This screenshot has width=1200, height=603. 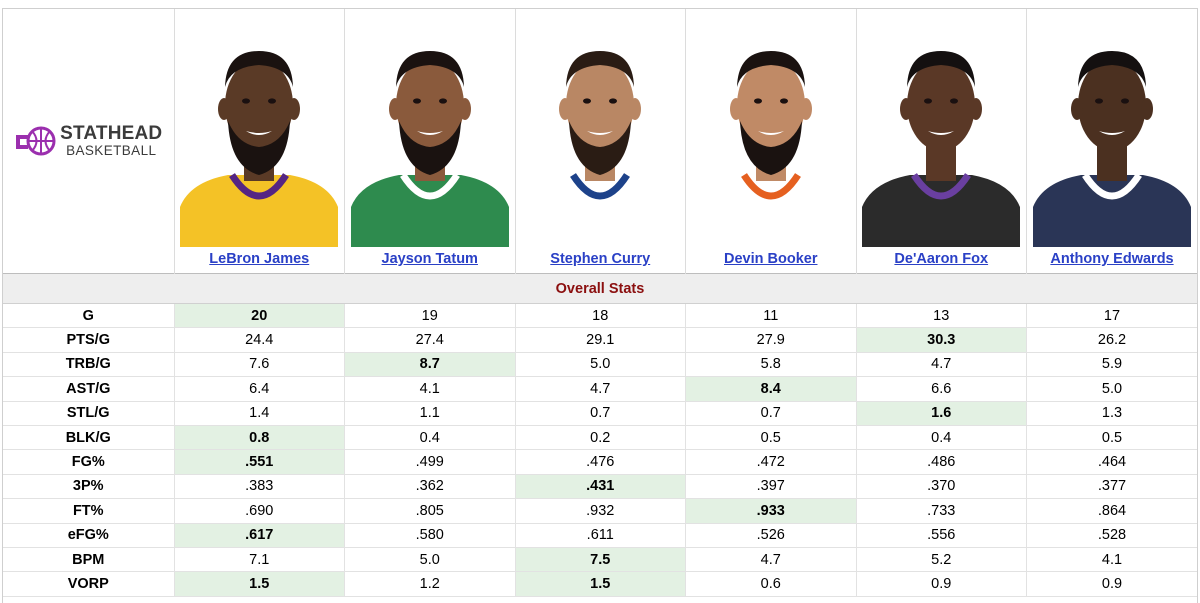 What do you see at coordinates (429, 259) in the screenshot?
I see `player-name-link-jayson-tatum: Jayson Tatum` at bounding box center [429, 259].